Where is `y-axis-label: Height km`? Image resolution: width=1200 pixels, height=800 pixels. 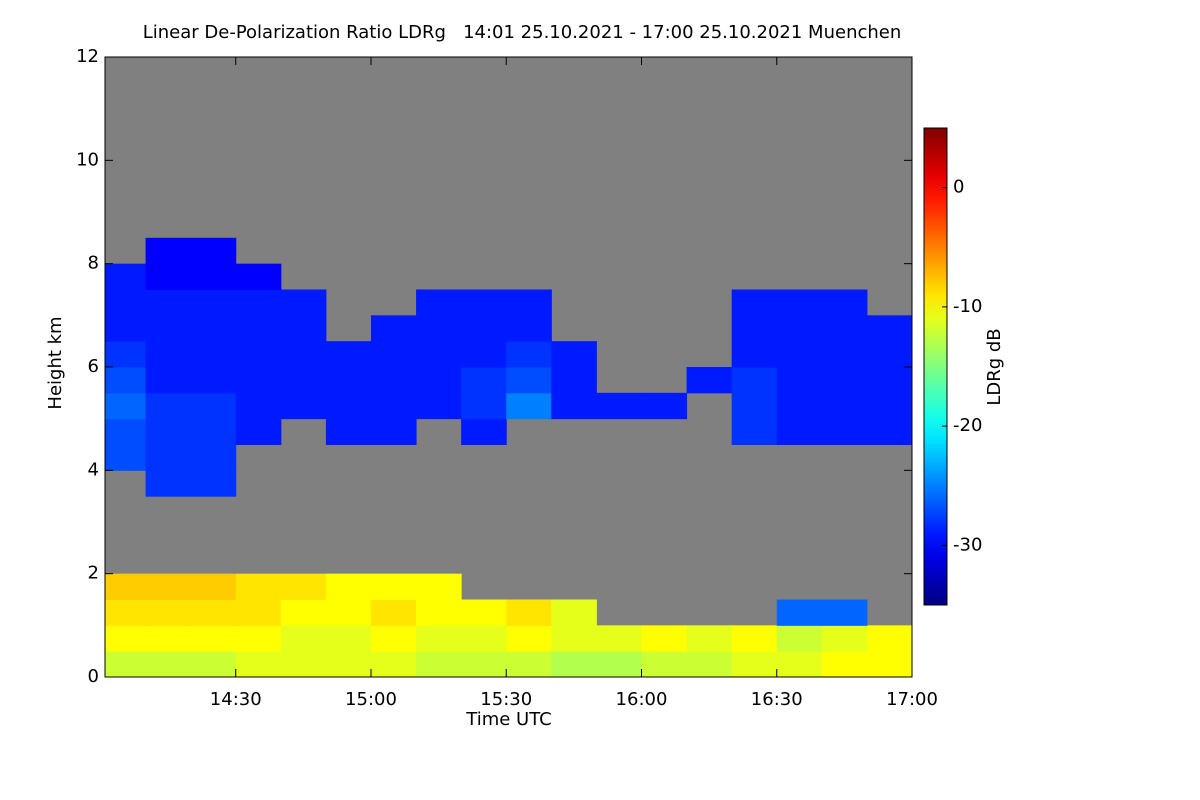
y-axis-label: Height km is located at coordinates (55, 362).